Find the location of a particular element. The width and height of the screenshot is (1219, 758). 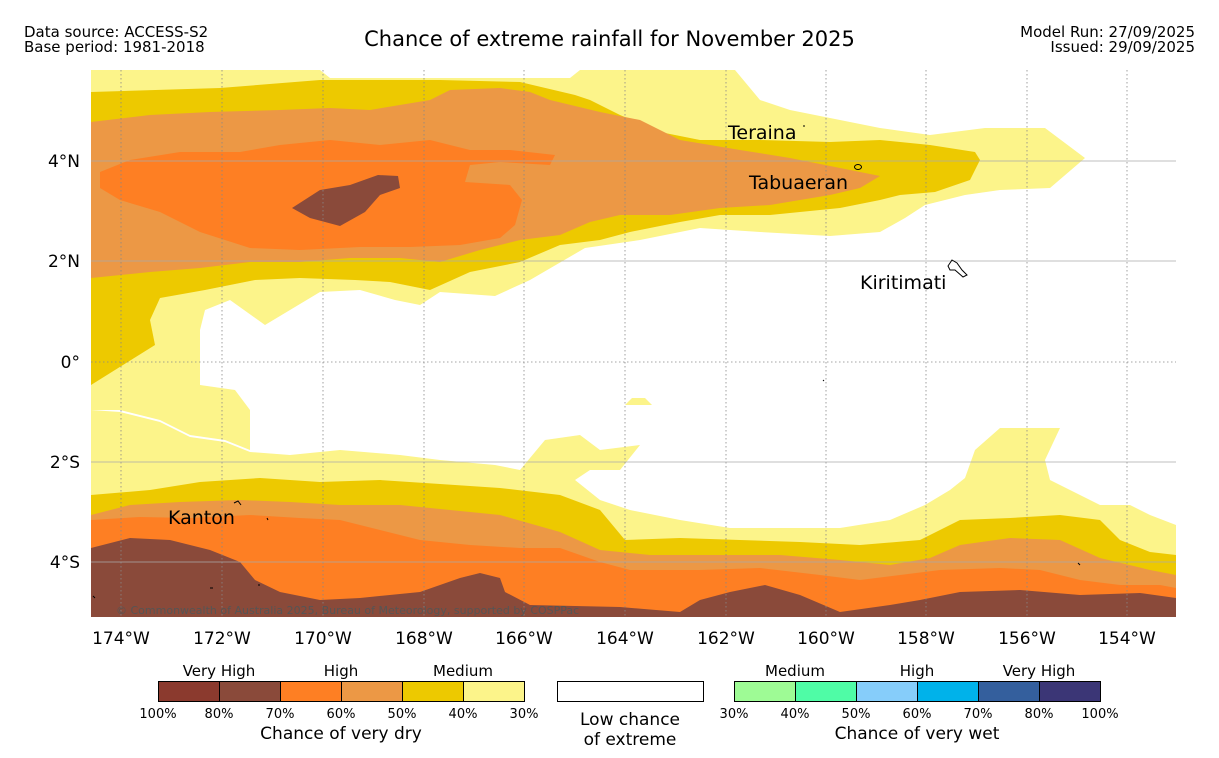

lon-label: 154°W is located at coordinates (1127, 639).